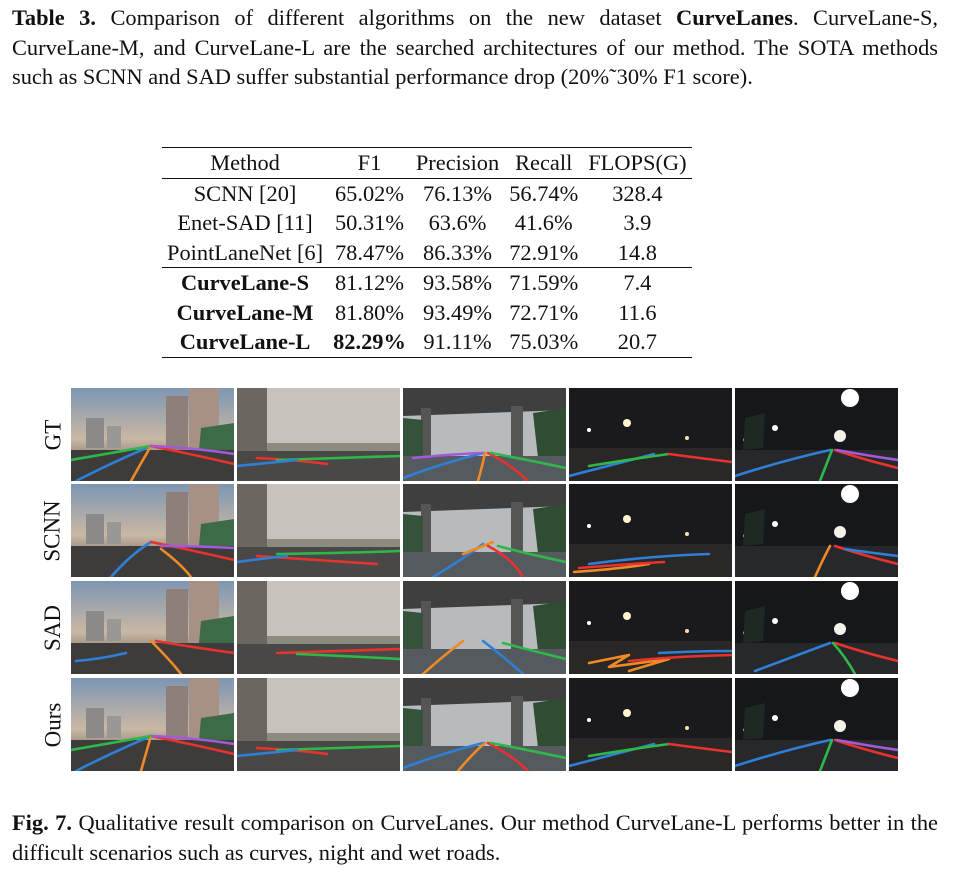 This screenshot has height=885, width=959. What do you see at coordinates (245, 342) in the screenshot?
I see `cell-method: CurveLane-L` at bounding box center [245, 342].